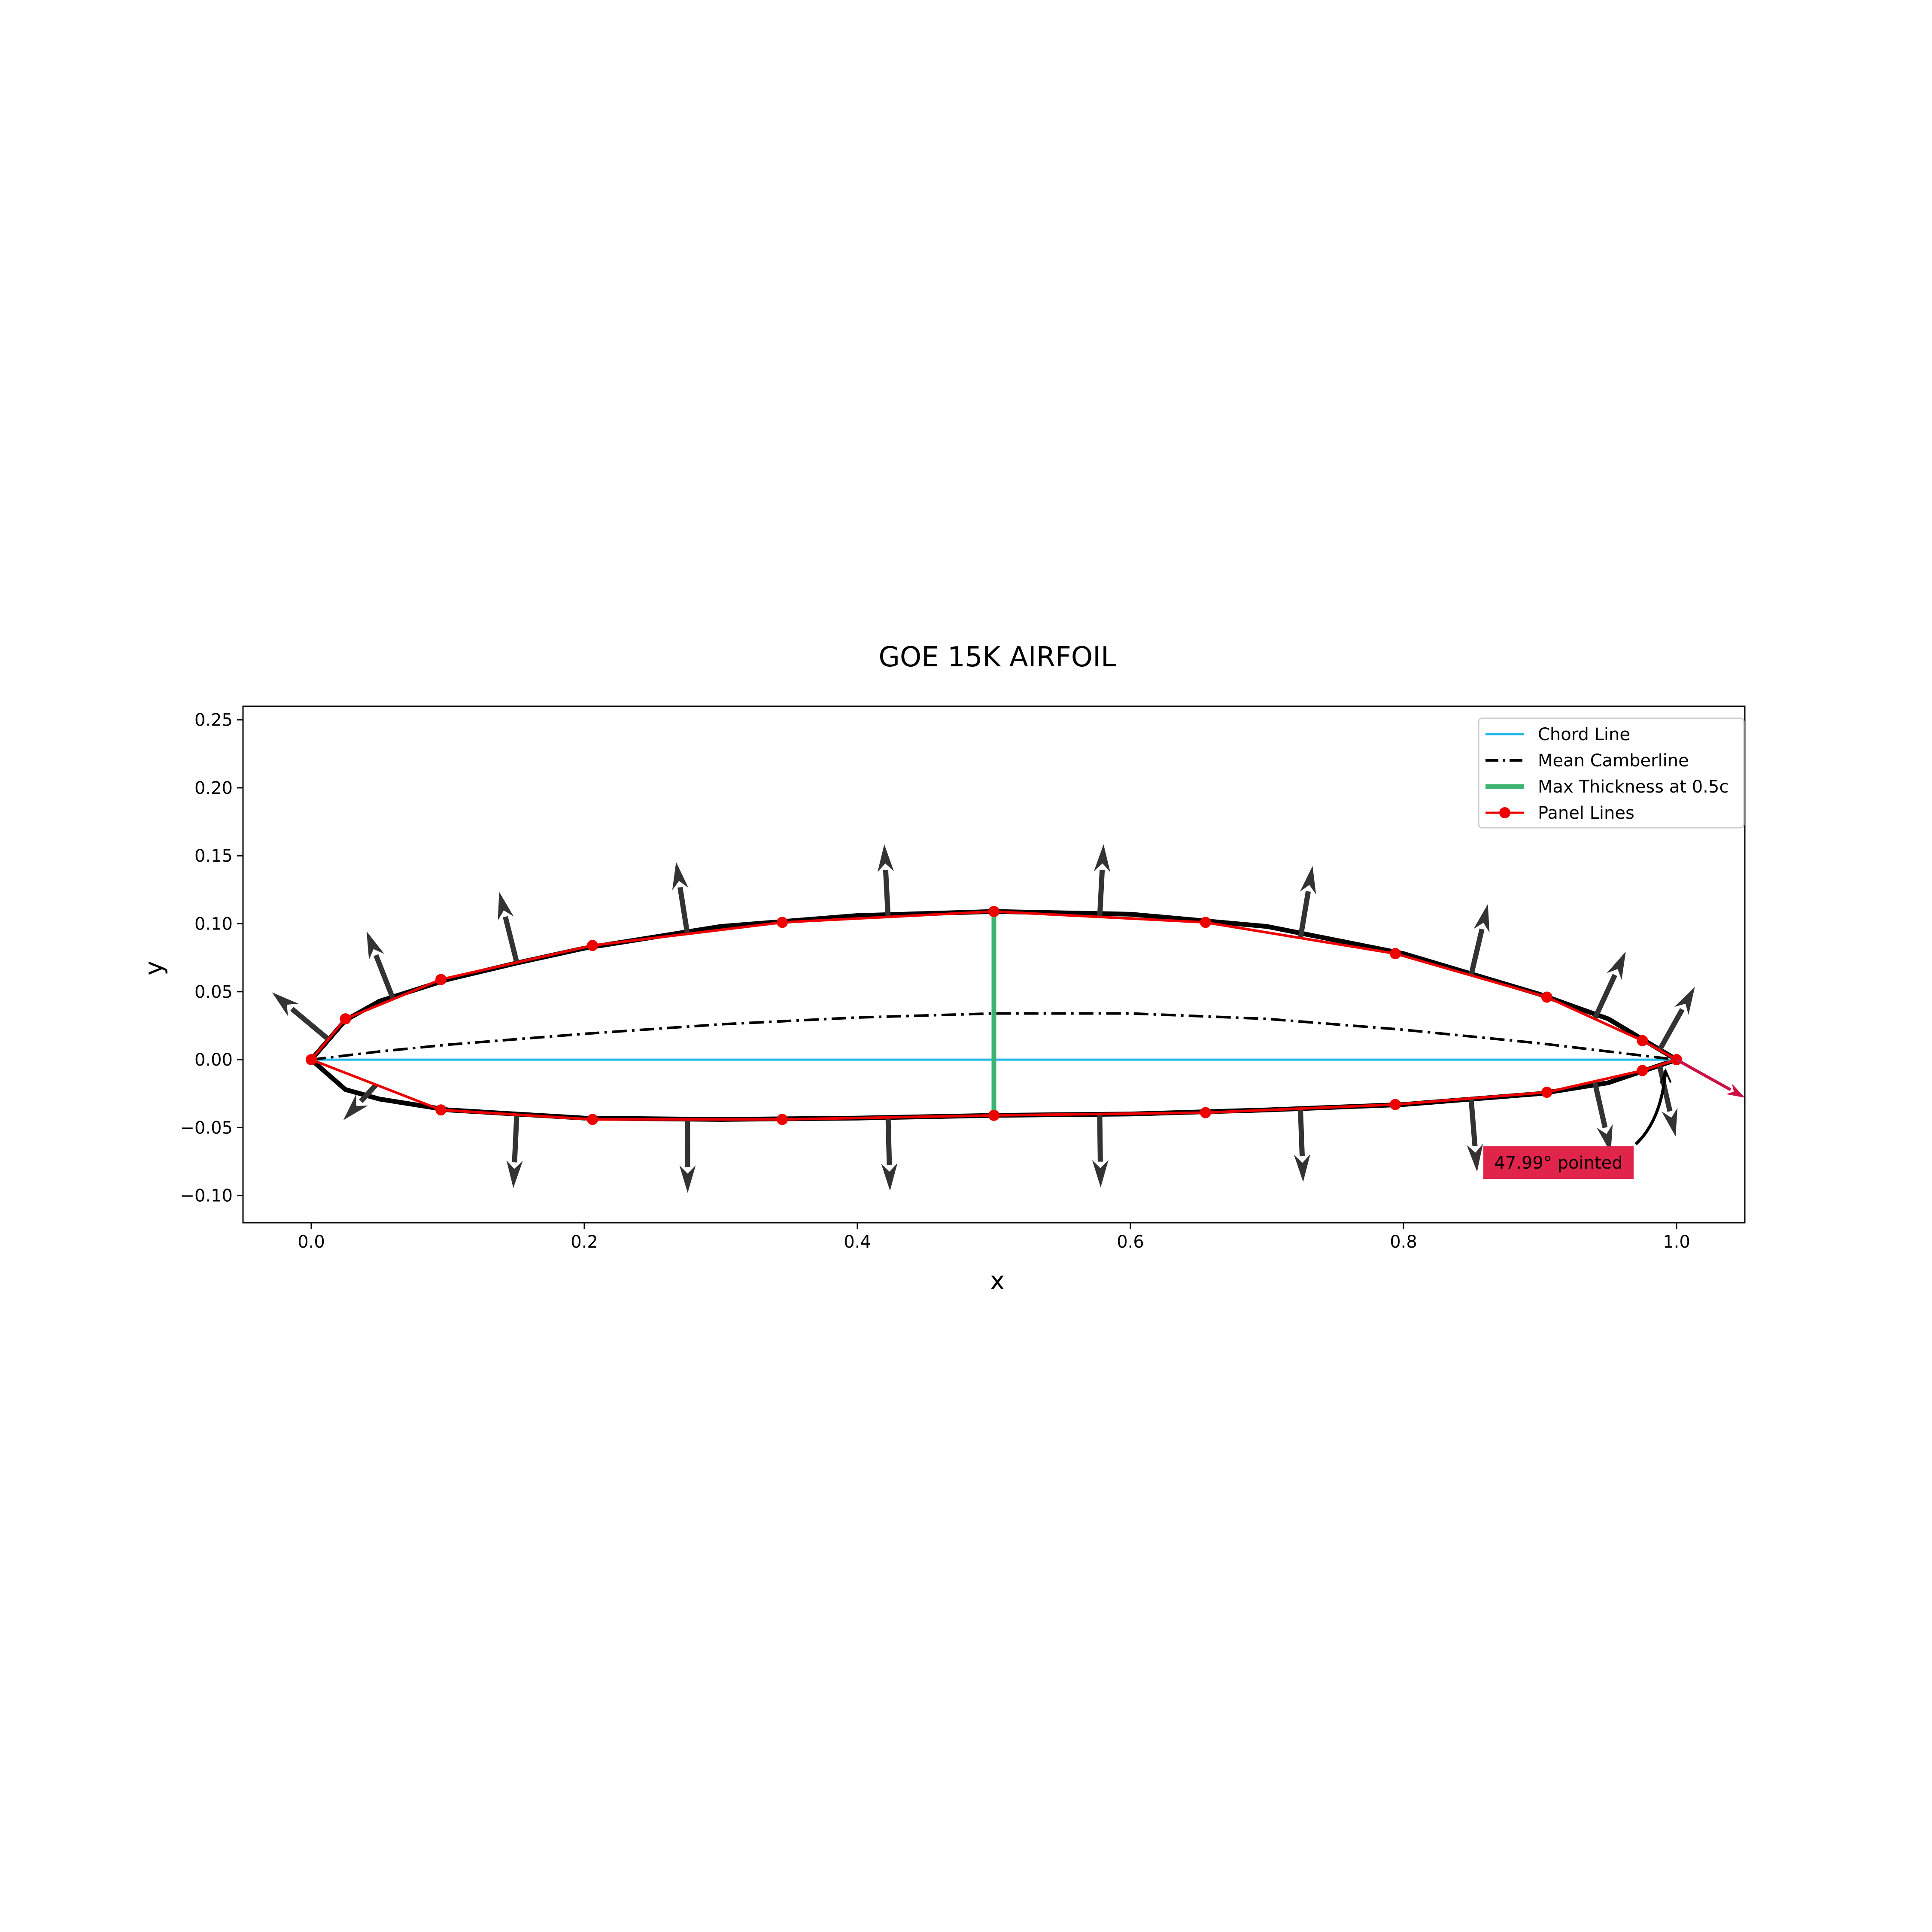  What do you see at coordinates (1586, 813) in the screenshot?
I see `legend-panel-lines-label: Panel Lines` at bounding box center [1586, 813].